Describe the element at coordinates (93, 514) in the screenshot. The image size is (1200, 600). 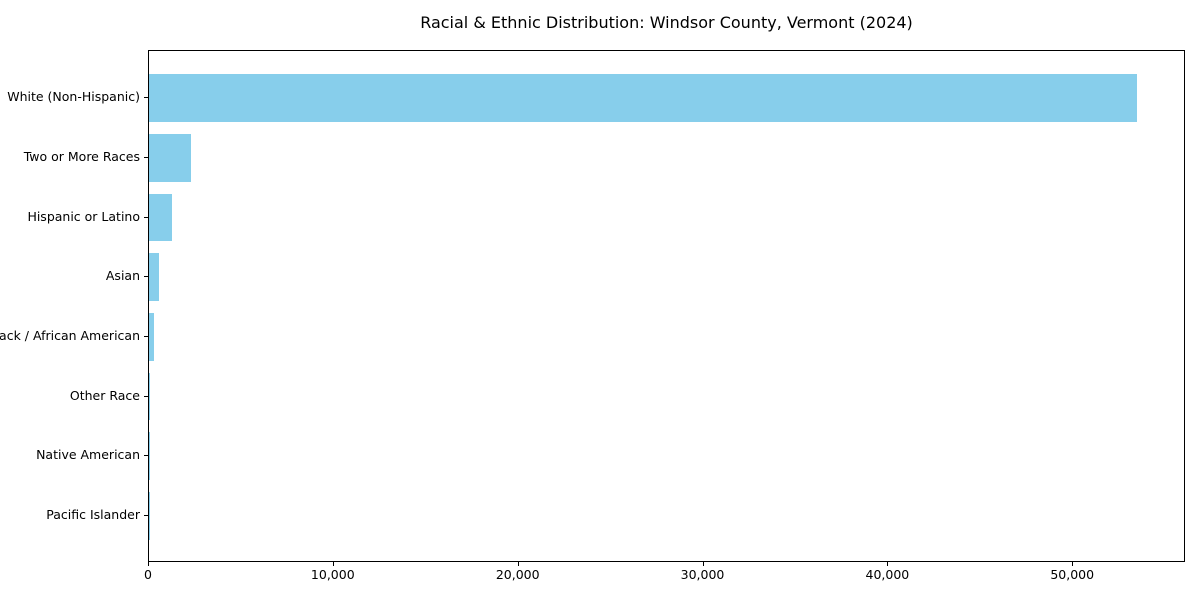
I see `y-tick-label: Pacific Islander` at that location.